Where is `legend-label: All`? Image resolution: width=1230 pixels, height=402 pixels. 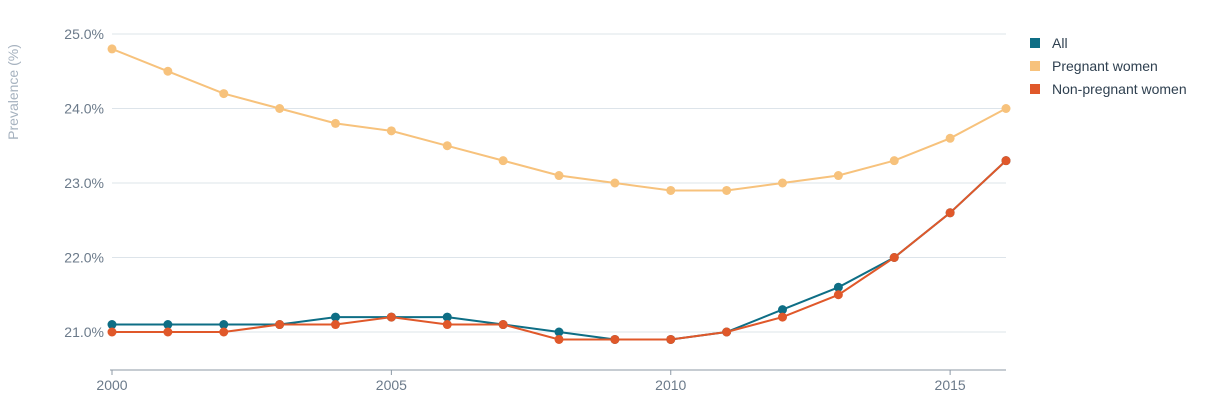 legend-label: All is located at coordinates (1060, 43).